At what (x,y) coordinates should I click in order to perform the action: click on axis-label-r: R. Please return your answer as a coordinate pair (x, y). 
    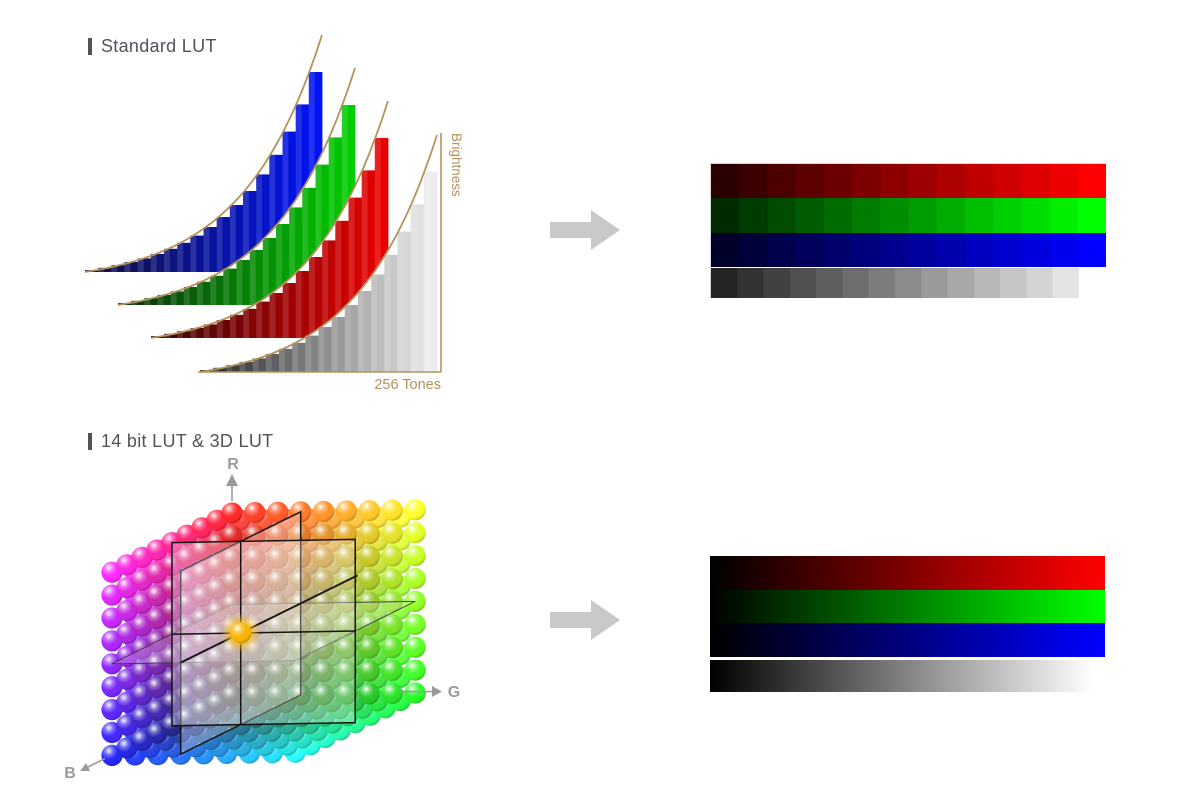
    Looking at the image, I should click on (233, 464).